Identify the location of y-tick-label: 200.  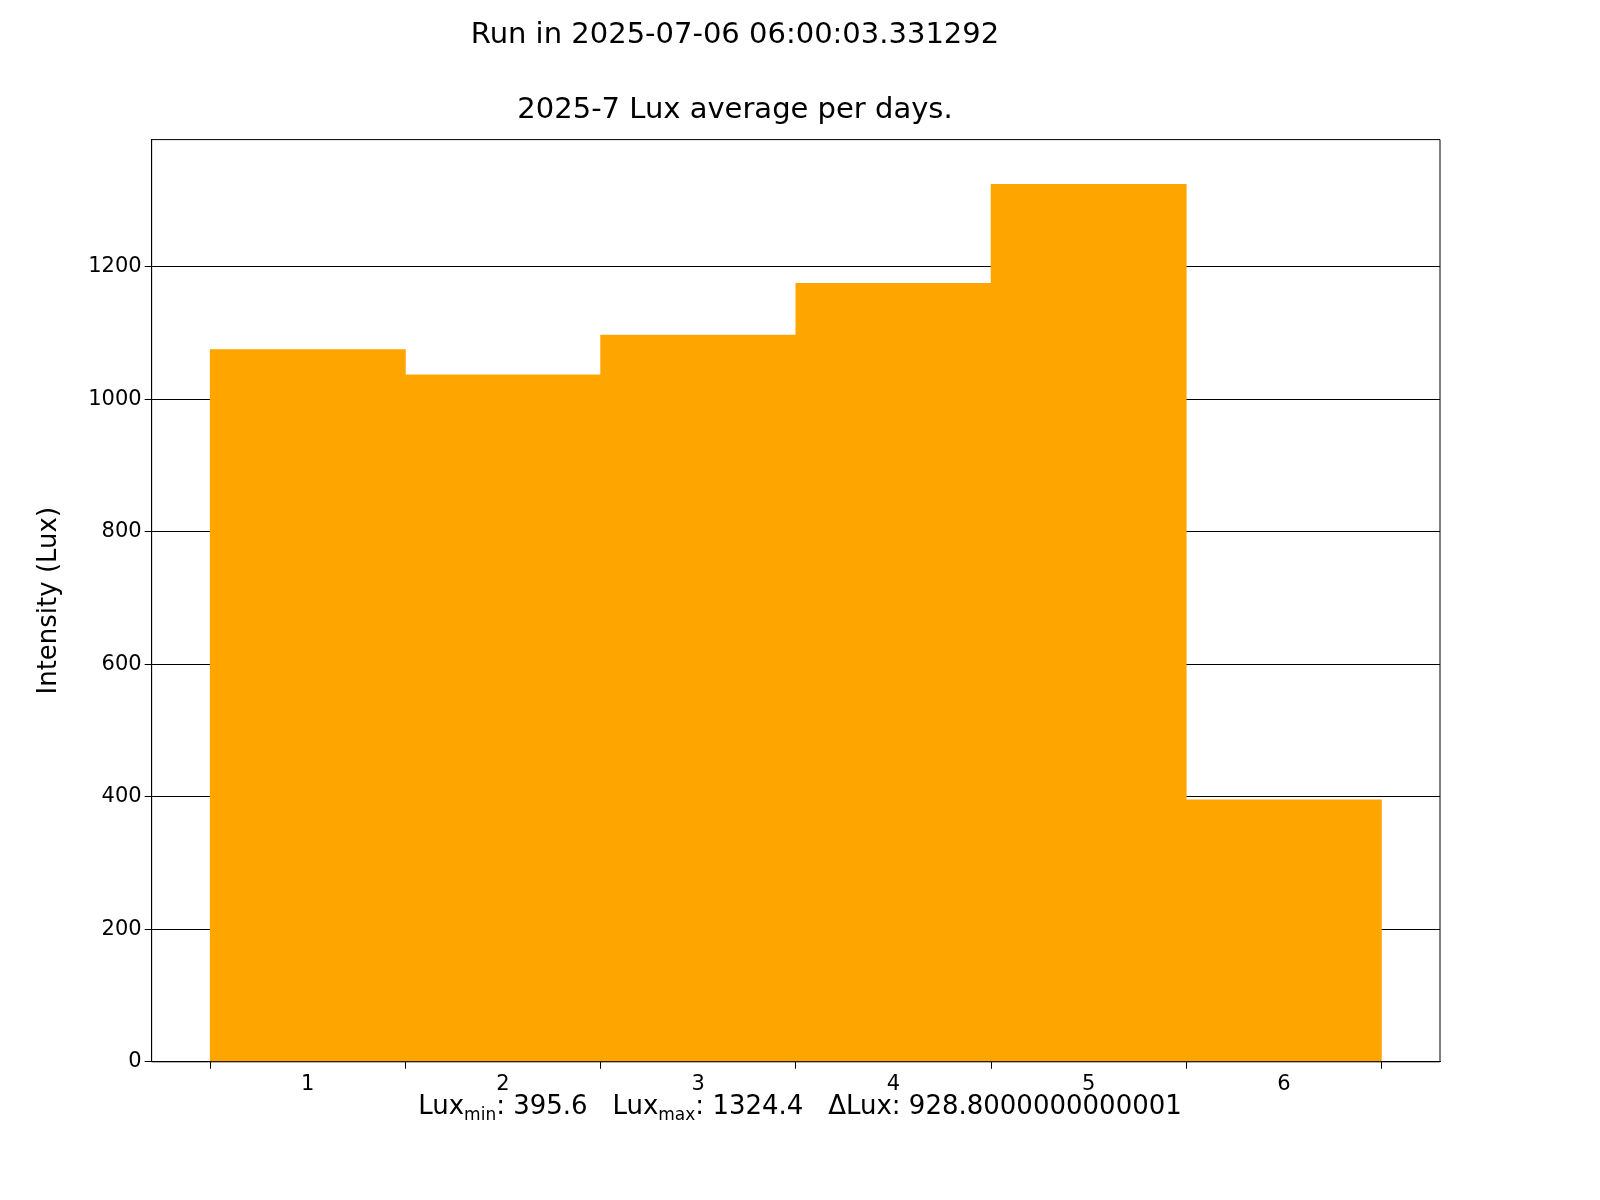
(121, 927).